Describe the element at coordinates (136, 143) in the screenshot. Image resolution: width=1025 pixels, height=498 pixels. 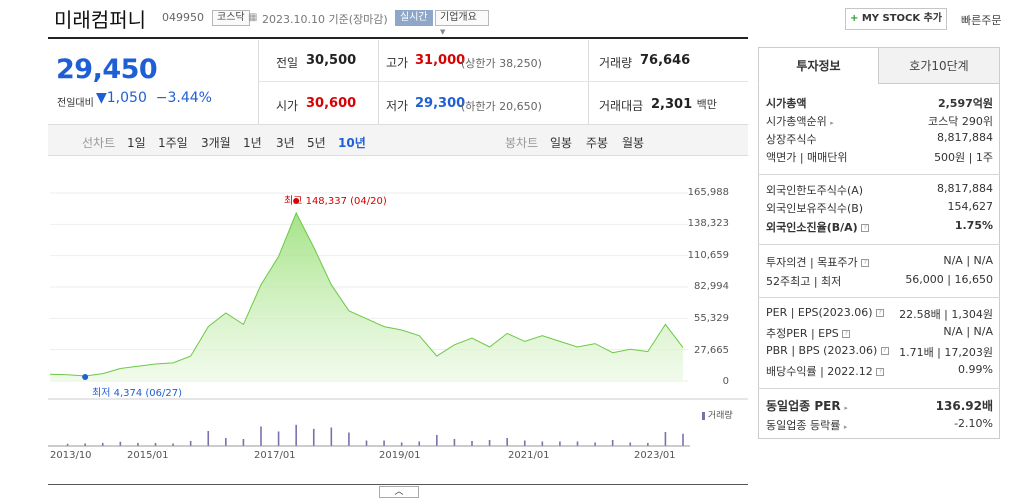
I see `period-1d: 1일` at that location.